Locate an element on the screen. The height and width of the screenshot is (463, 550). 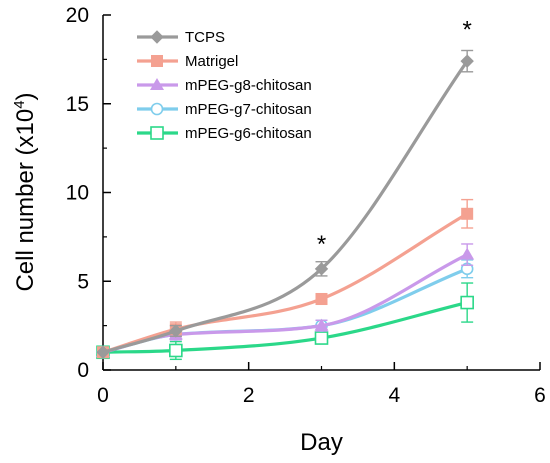
y-axis-label: Cell number (x104) is located at coordinates (25, 191).